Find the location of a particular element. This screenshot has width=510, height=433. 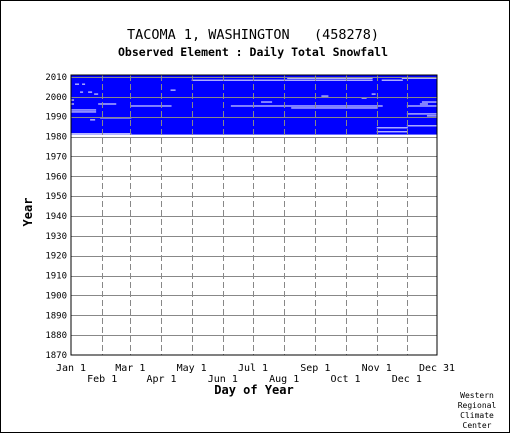

x-tick-label: Mar 1 is located at coordinates (130, 368).